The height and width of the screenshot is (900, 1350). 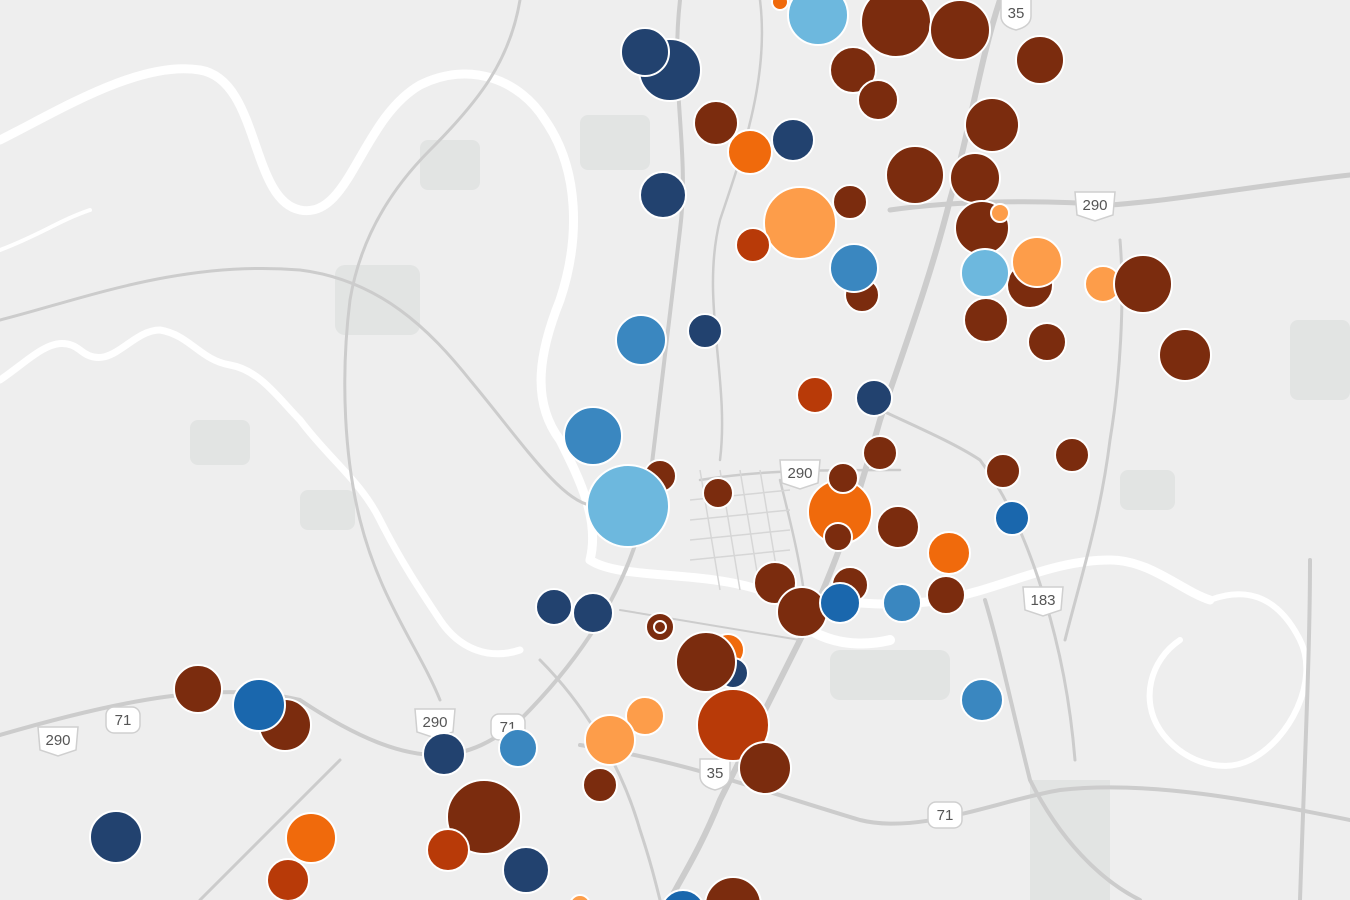 I want to click on us-183-shield: 183, so click(x=1043, y=601).